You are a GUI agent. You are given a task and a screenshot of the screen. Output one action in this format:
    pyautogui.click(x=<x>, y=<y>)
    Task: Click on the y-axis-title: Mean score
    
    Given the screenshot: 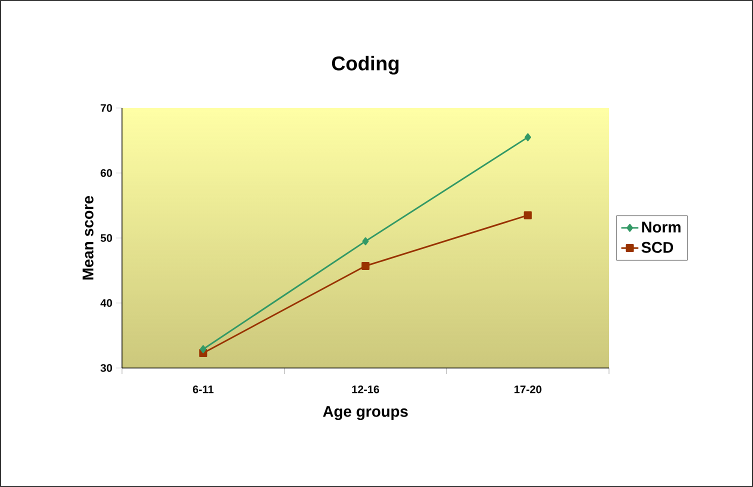 What is the action you would take?
    pyautogui.click(x=88, y=238)
    